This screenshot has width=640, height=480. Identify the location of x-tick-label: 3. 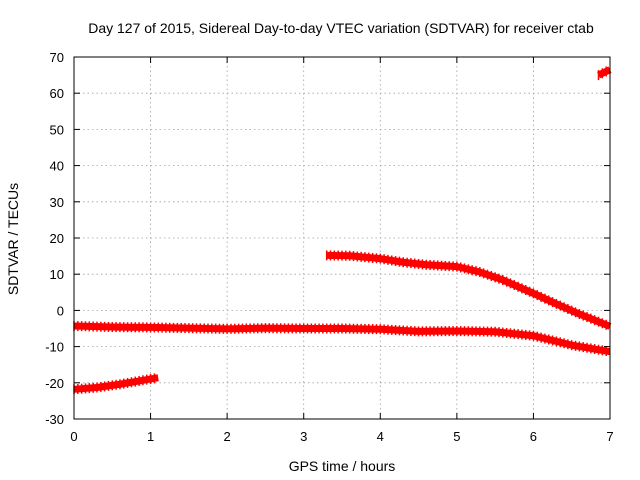
(303, 436).